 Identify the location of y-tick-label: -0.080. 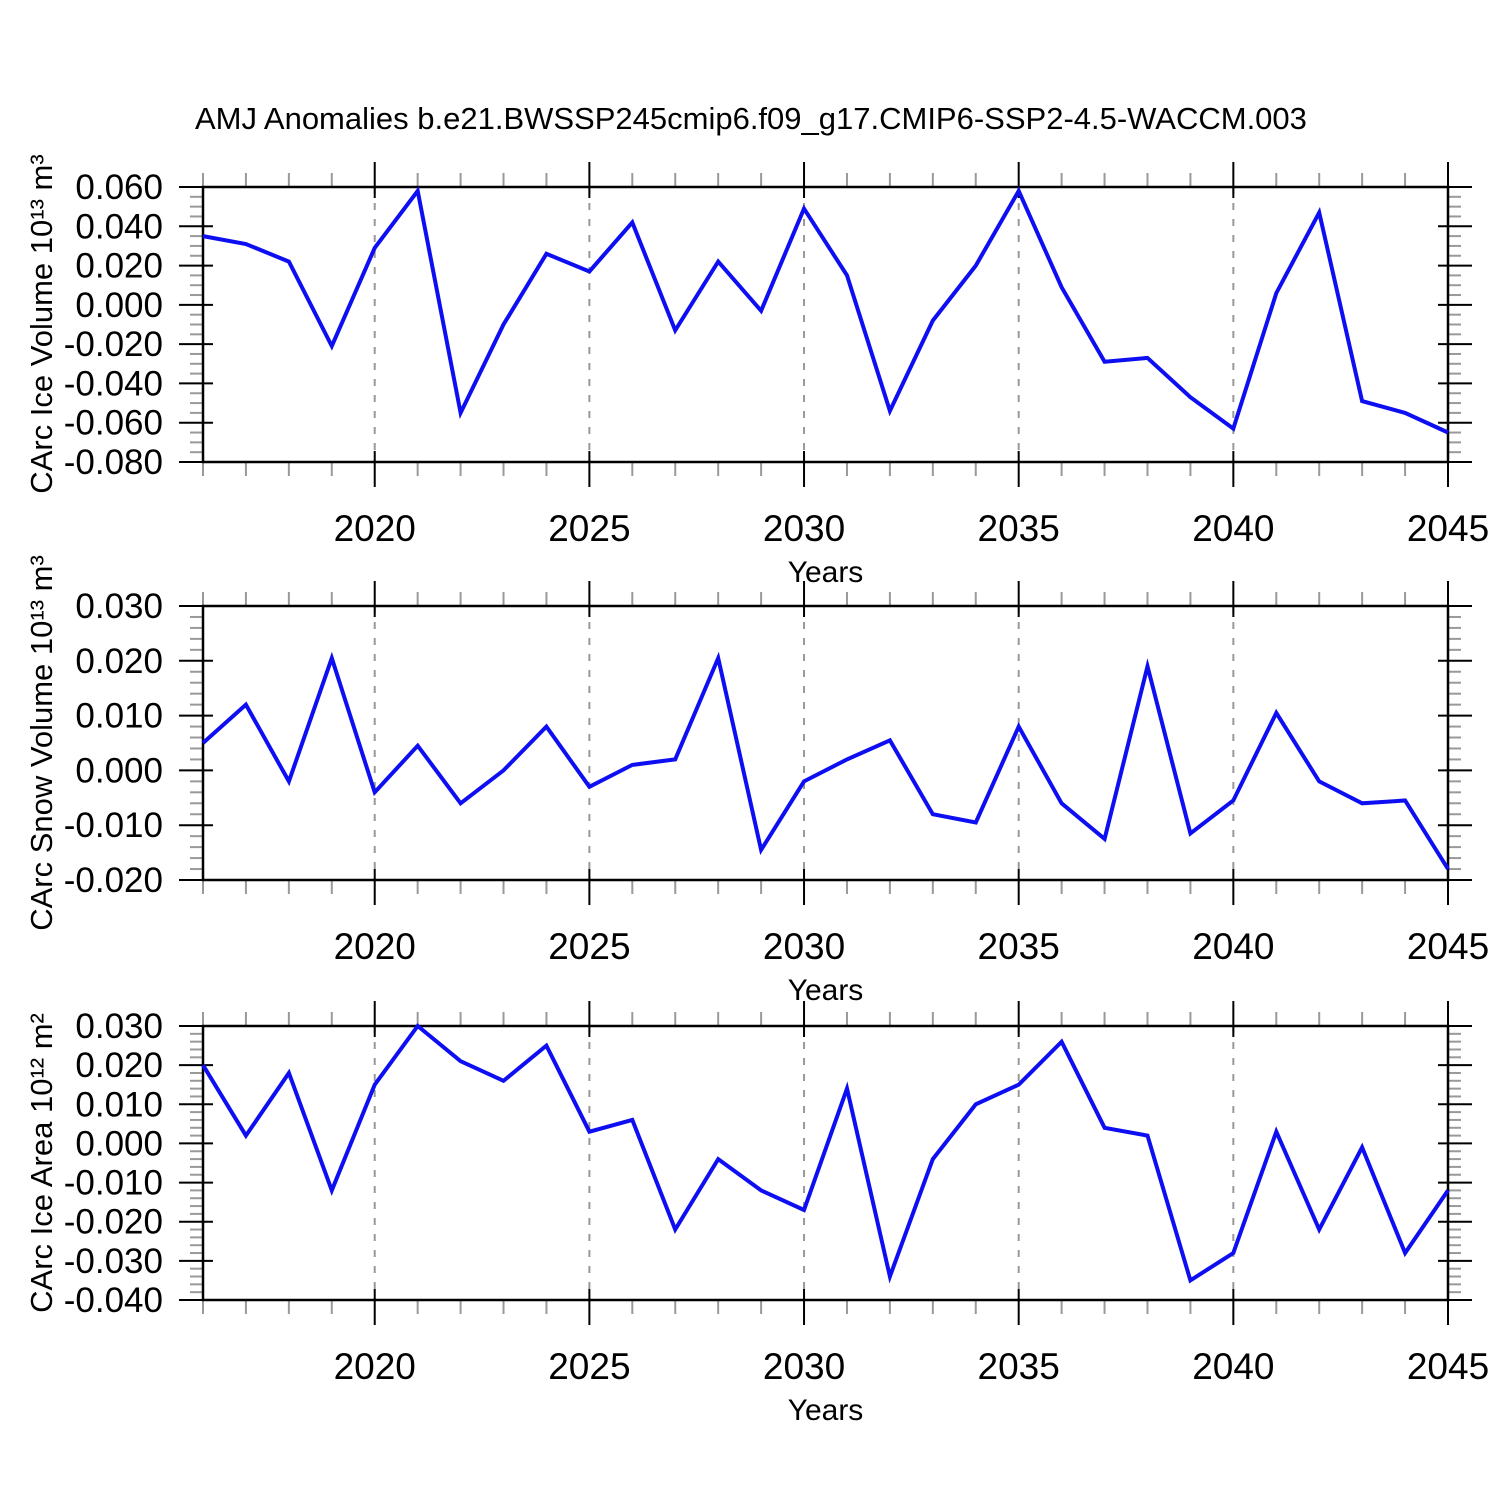
(113, 462).